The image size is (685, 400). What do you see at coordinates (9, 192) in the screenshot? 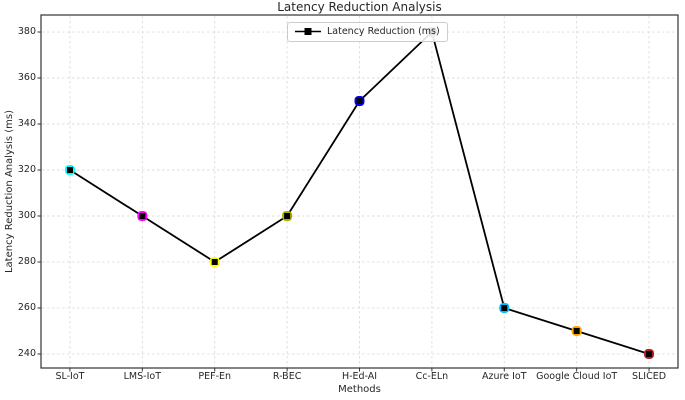
I see `y-axis-label: Latency Reduction Analysis (ms)` at bounding box center [9, 192].